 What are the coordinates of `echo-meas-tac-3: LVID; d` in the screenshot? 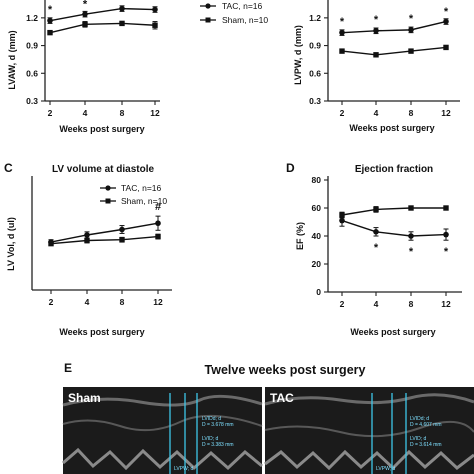 It's located at (418, 439).